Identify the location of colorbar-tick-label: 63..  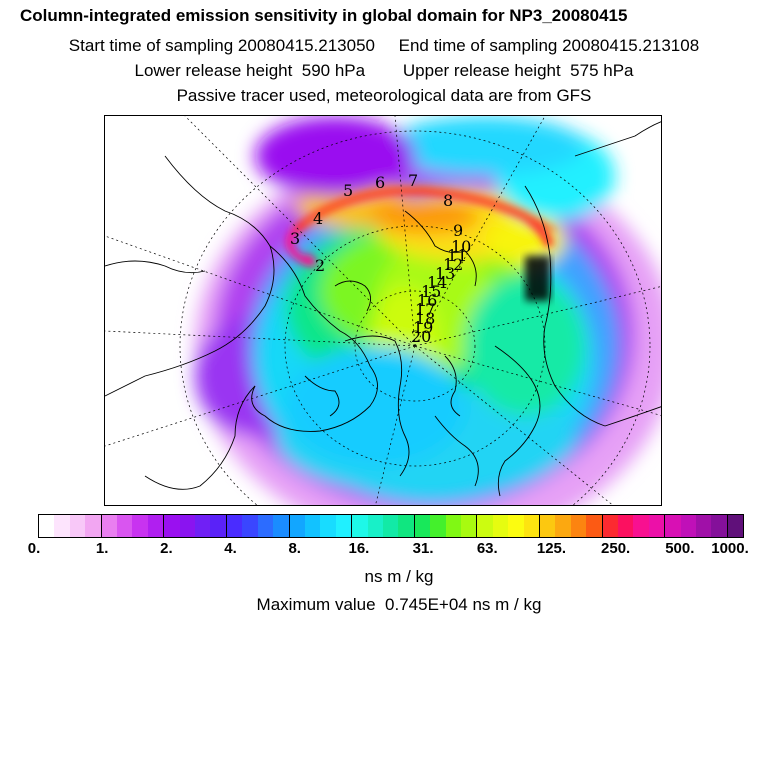
(487, 548).